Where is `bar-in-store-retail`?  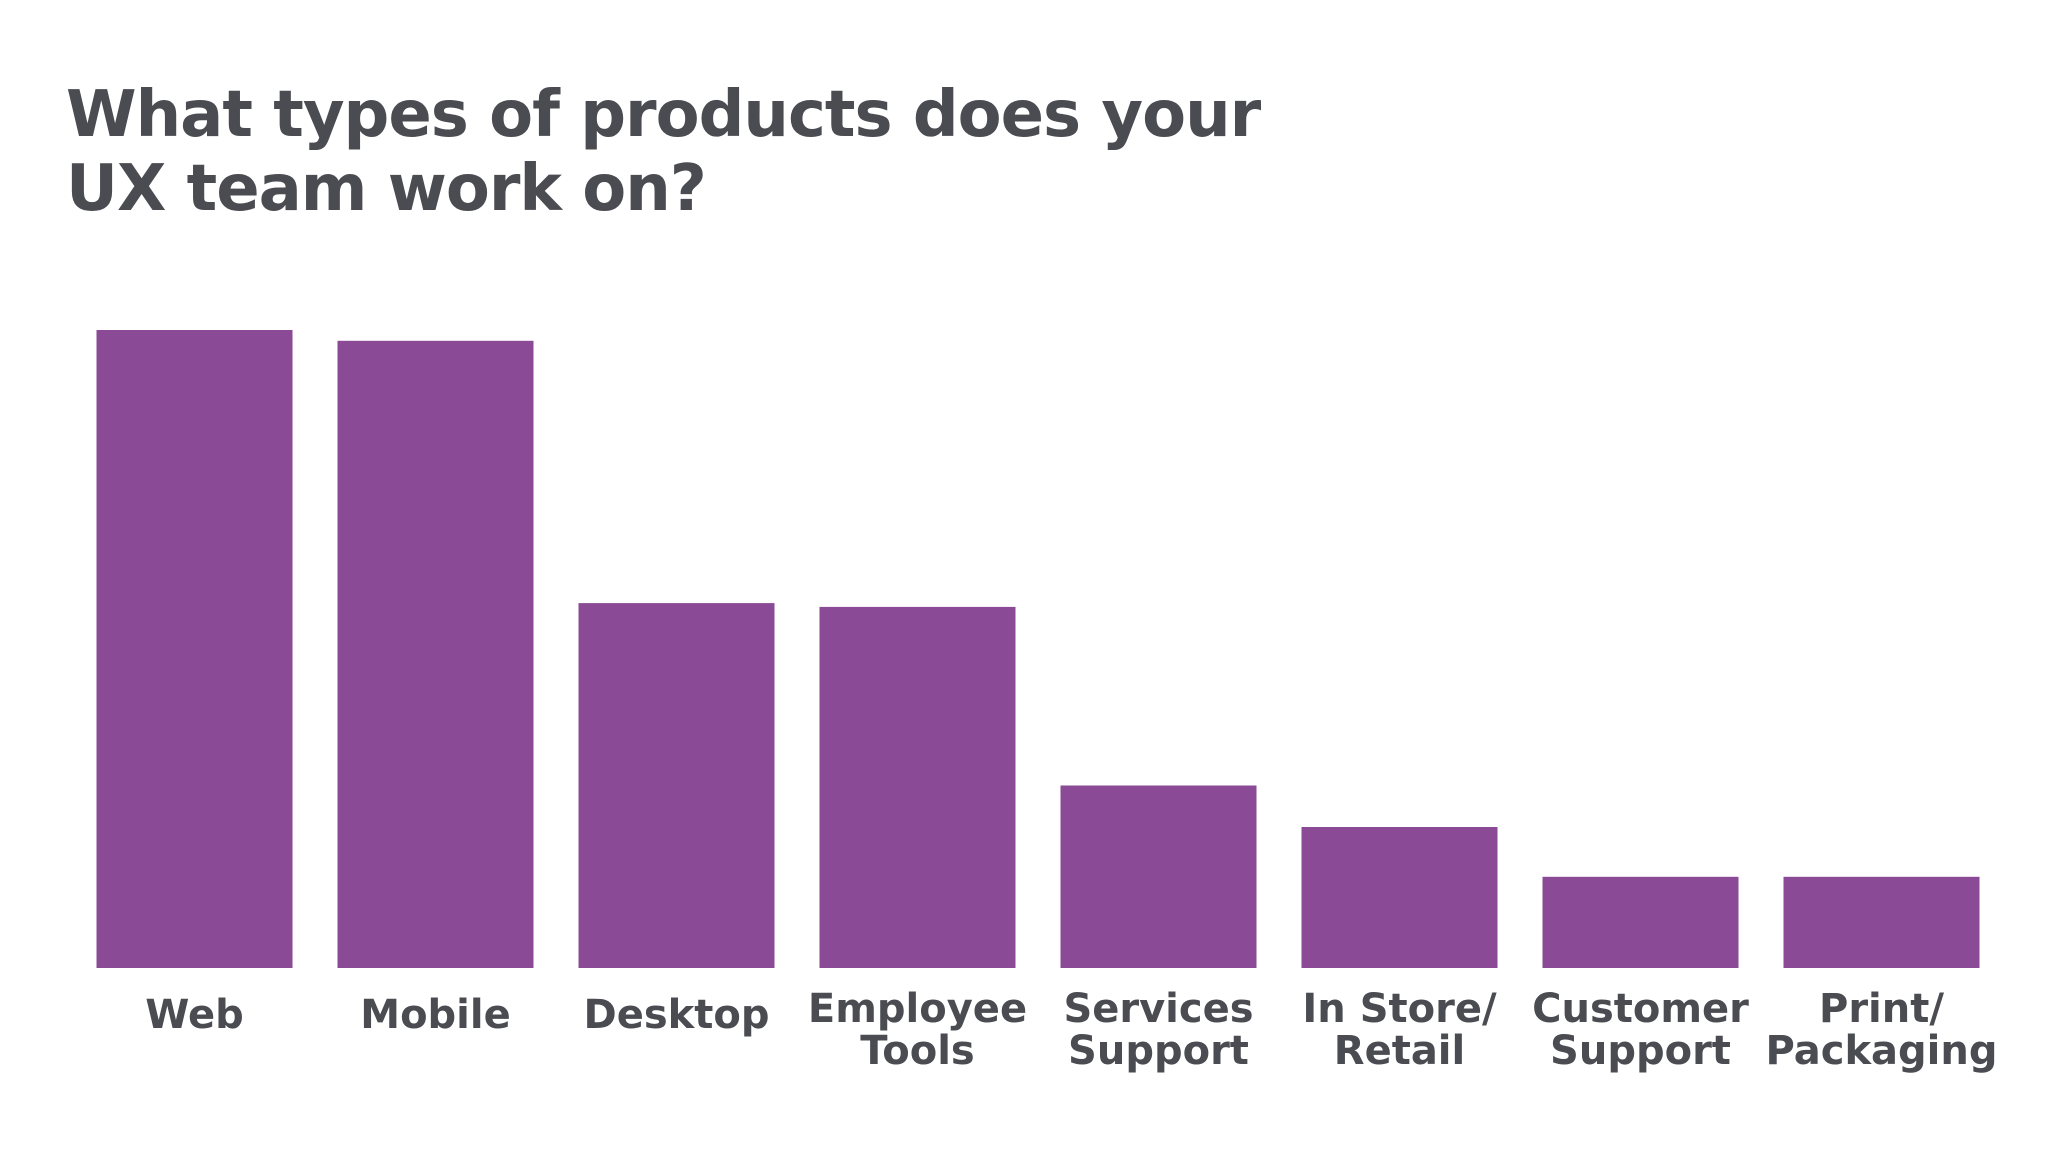
bar-in-store-retail is located at coordinates (1399, 897).